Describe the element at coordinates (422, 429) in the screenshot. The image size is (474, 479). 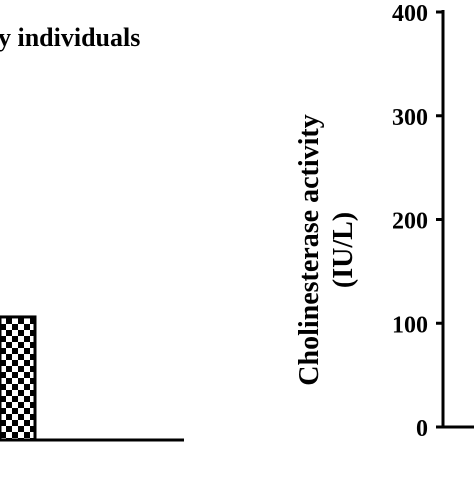
I see `y-tick-label-0: 0` at that location.